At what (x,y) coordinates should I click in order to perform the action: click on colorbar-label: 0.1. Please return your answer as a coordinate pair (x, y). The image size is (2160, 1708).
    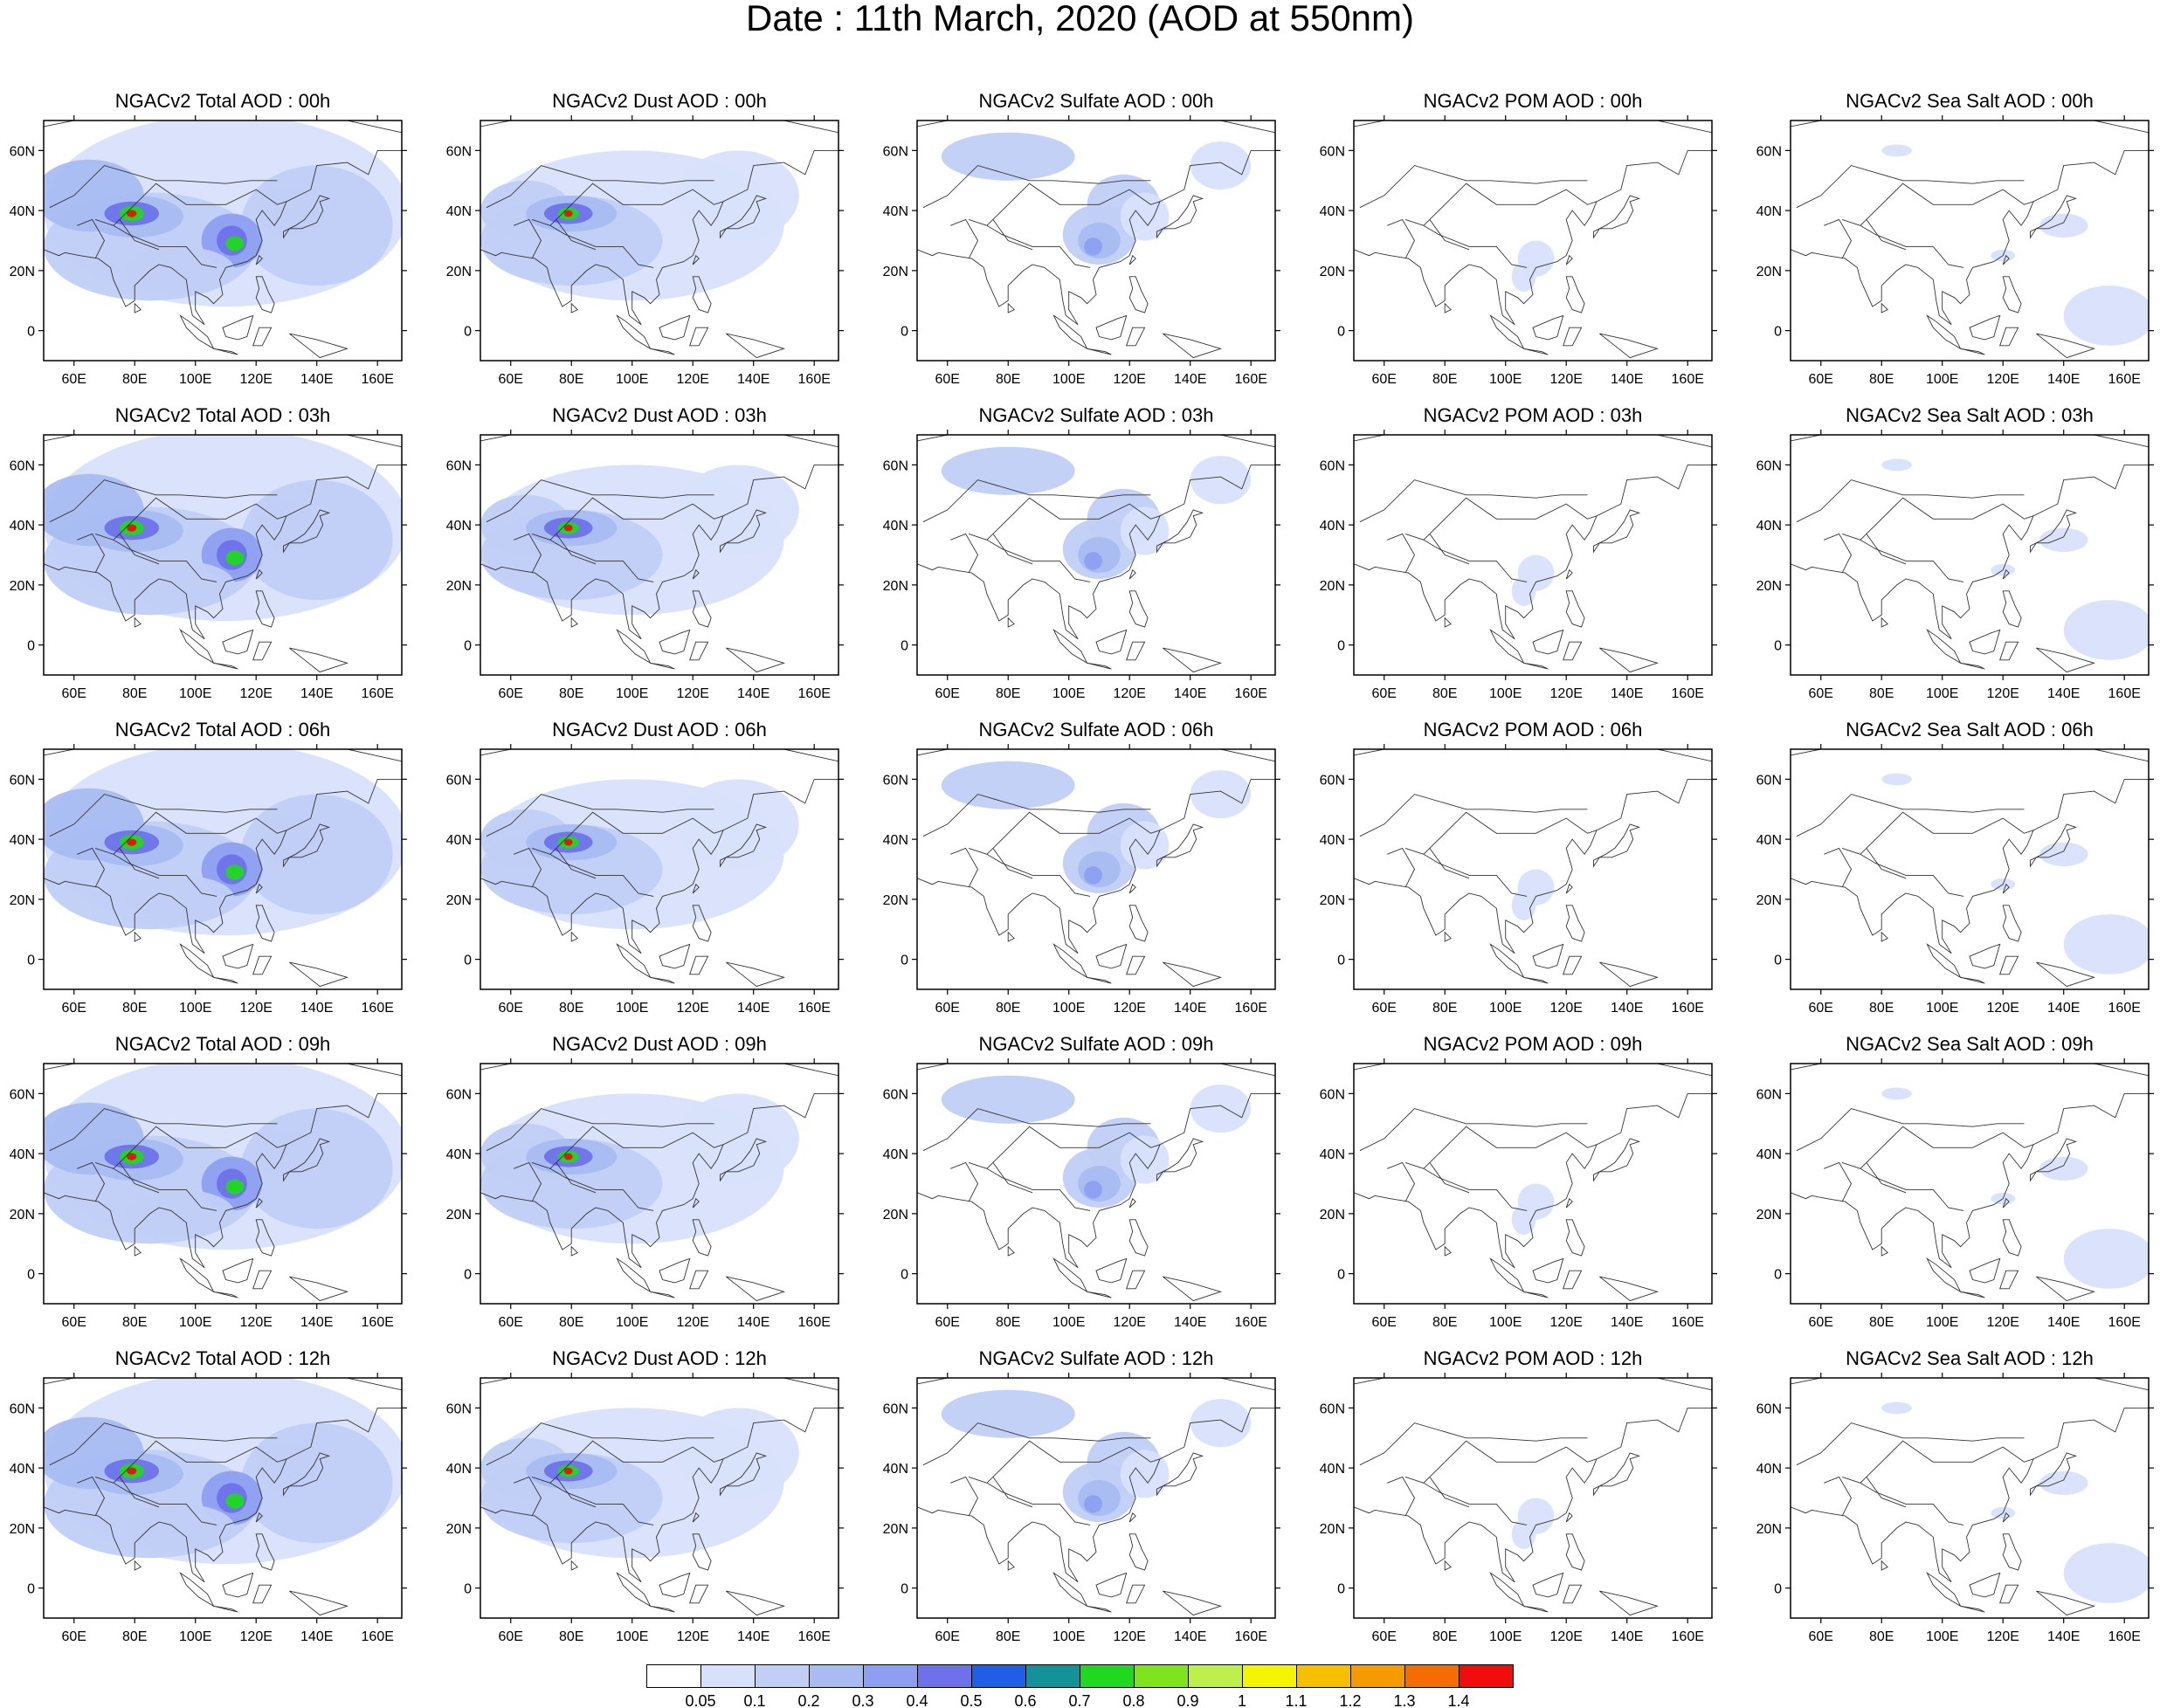
    Looking at the image, I should click on (754, 1700).